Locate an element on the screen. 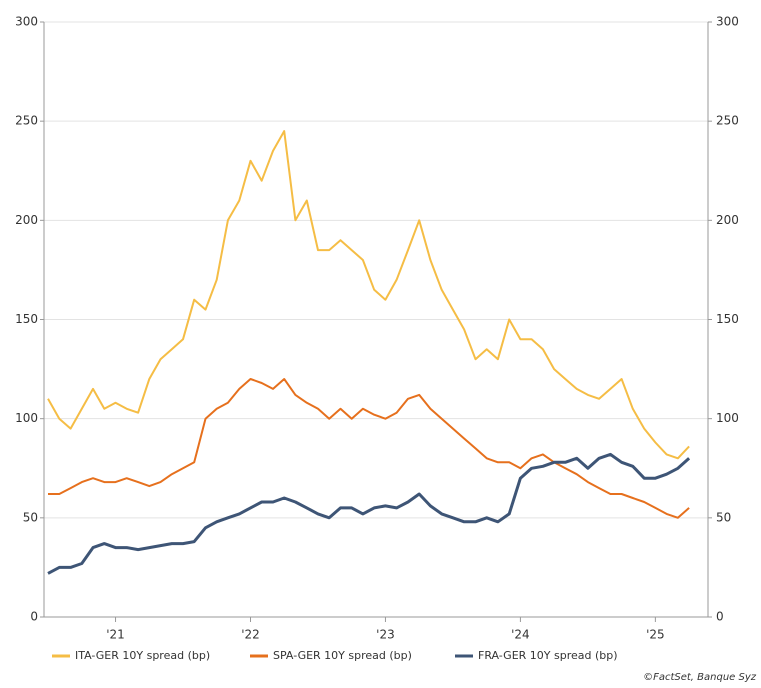 The height and width of the screenshot is (688, 761). y2-tick-label: 0 is located at coordinates (720, 617).